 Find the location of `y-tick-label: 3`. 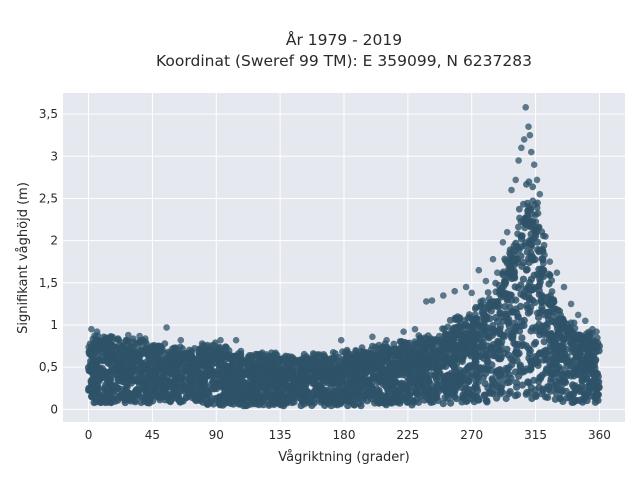

y-tick-label: 3 is located at coordinates (54, 156).